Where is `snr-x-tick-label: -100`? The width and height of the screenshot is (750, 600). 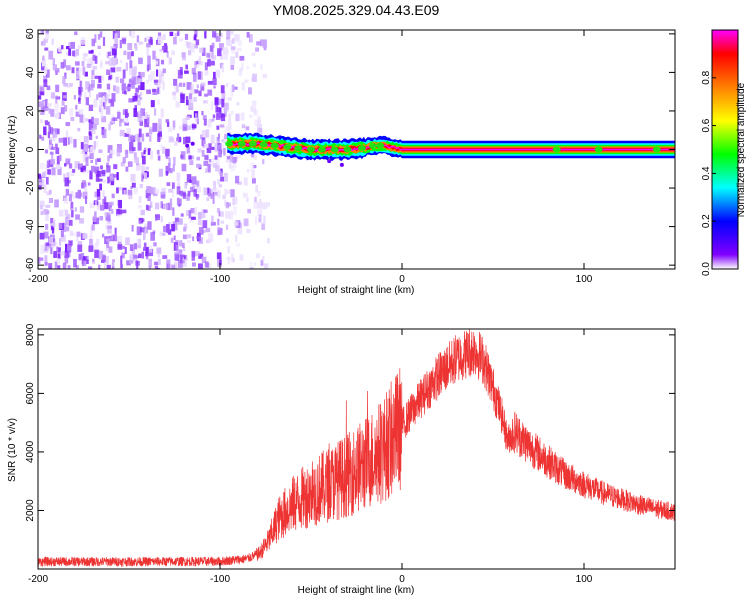
snr-x-tick-label: -100 is located at coordinates (220, 579).